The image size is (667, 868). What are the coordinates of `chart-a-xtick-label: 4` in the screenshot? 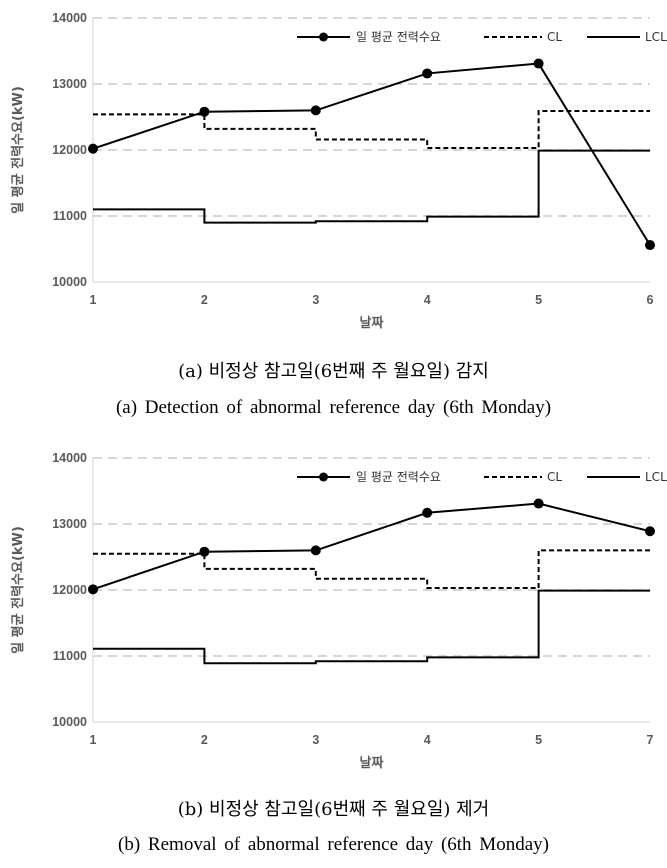 It's located at (427, 300).